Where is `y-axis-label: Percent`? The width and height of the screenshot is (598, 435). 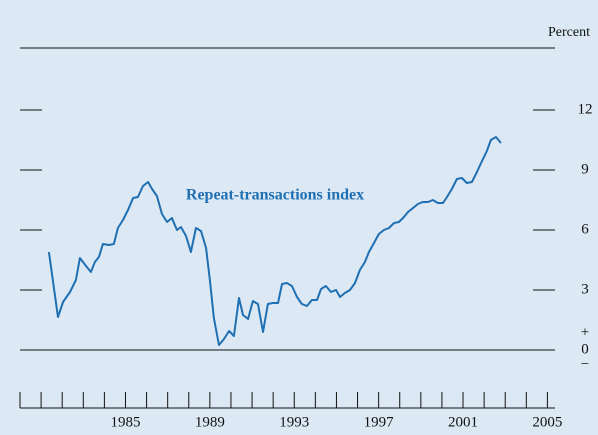
y-axis-label: Percent is located at coordinates (569, 32).